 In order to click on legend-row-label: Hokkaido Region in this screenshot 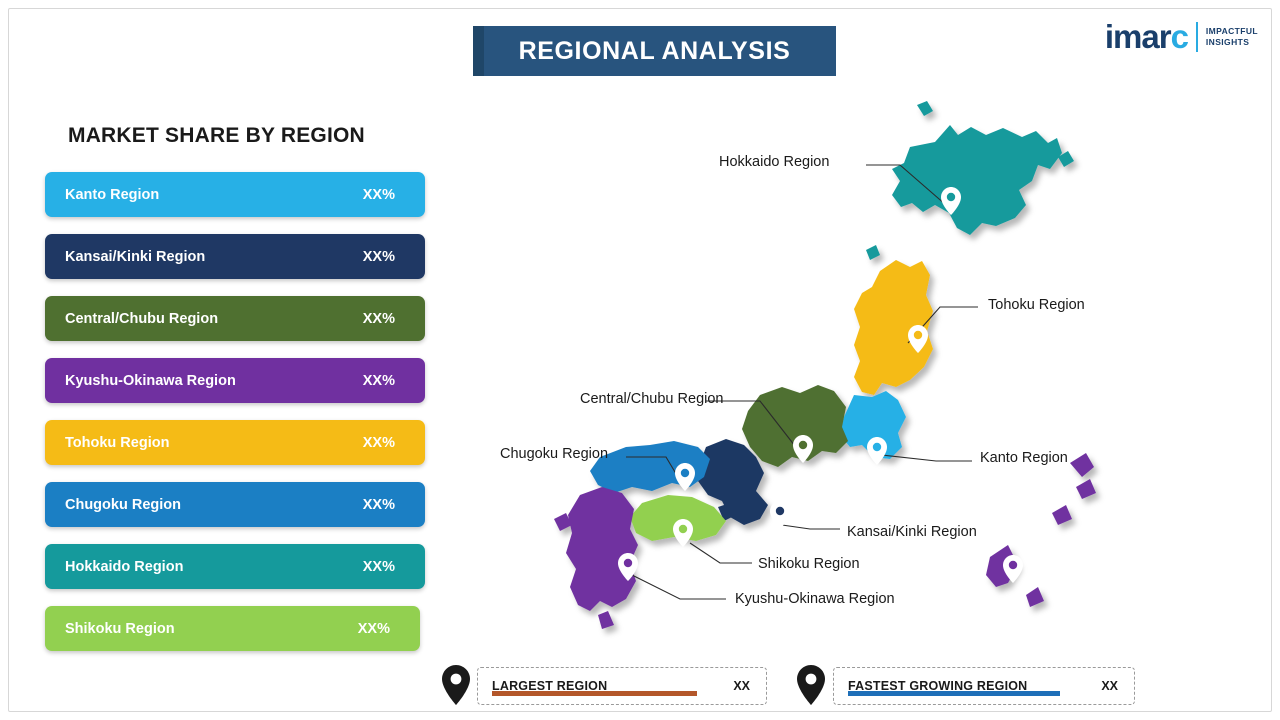, I will do `click(124, 566)`.